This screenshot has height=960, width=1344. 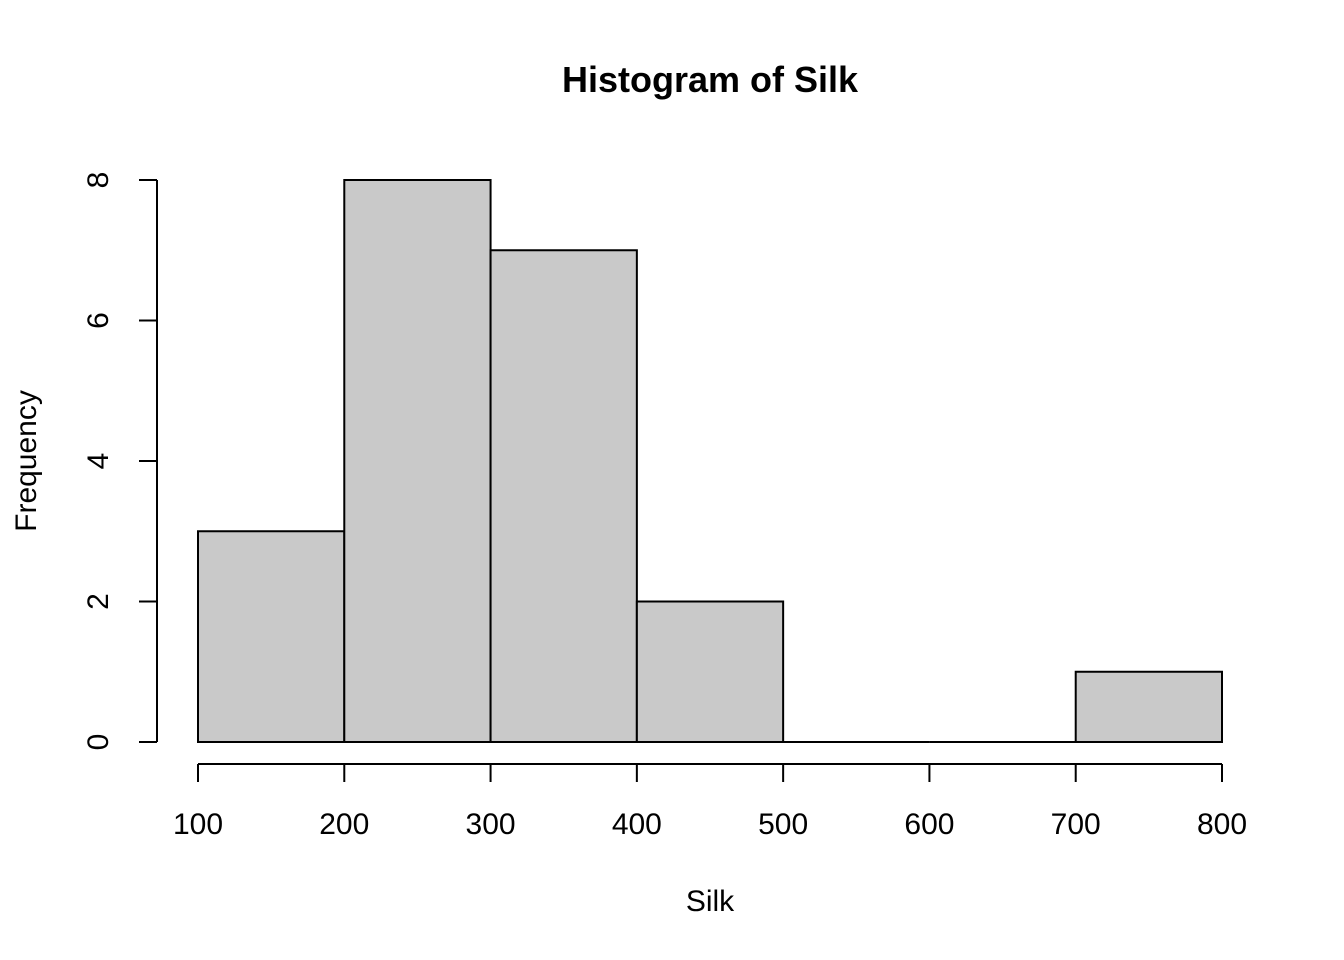 What do you see at coordinates (783, 824) in the screenshot?
I see `x-tick-label-500: 500` at bounding box center [783, 824].